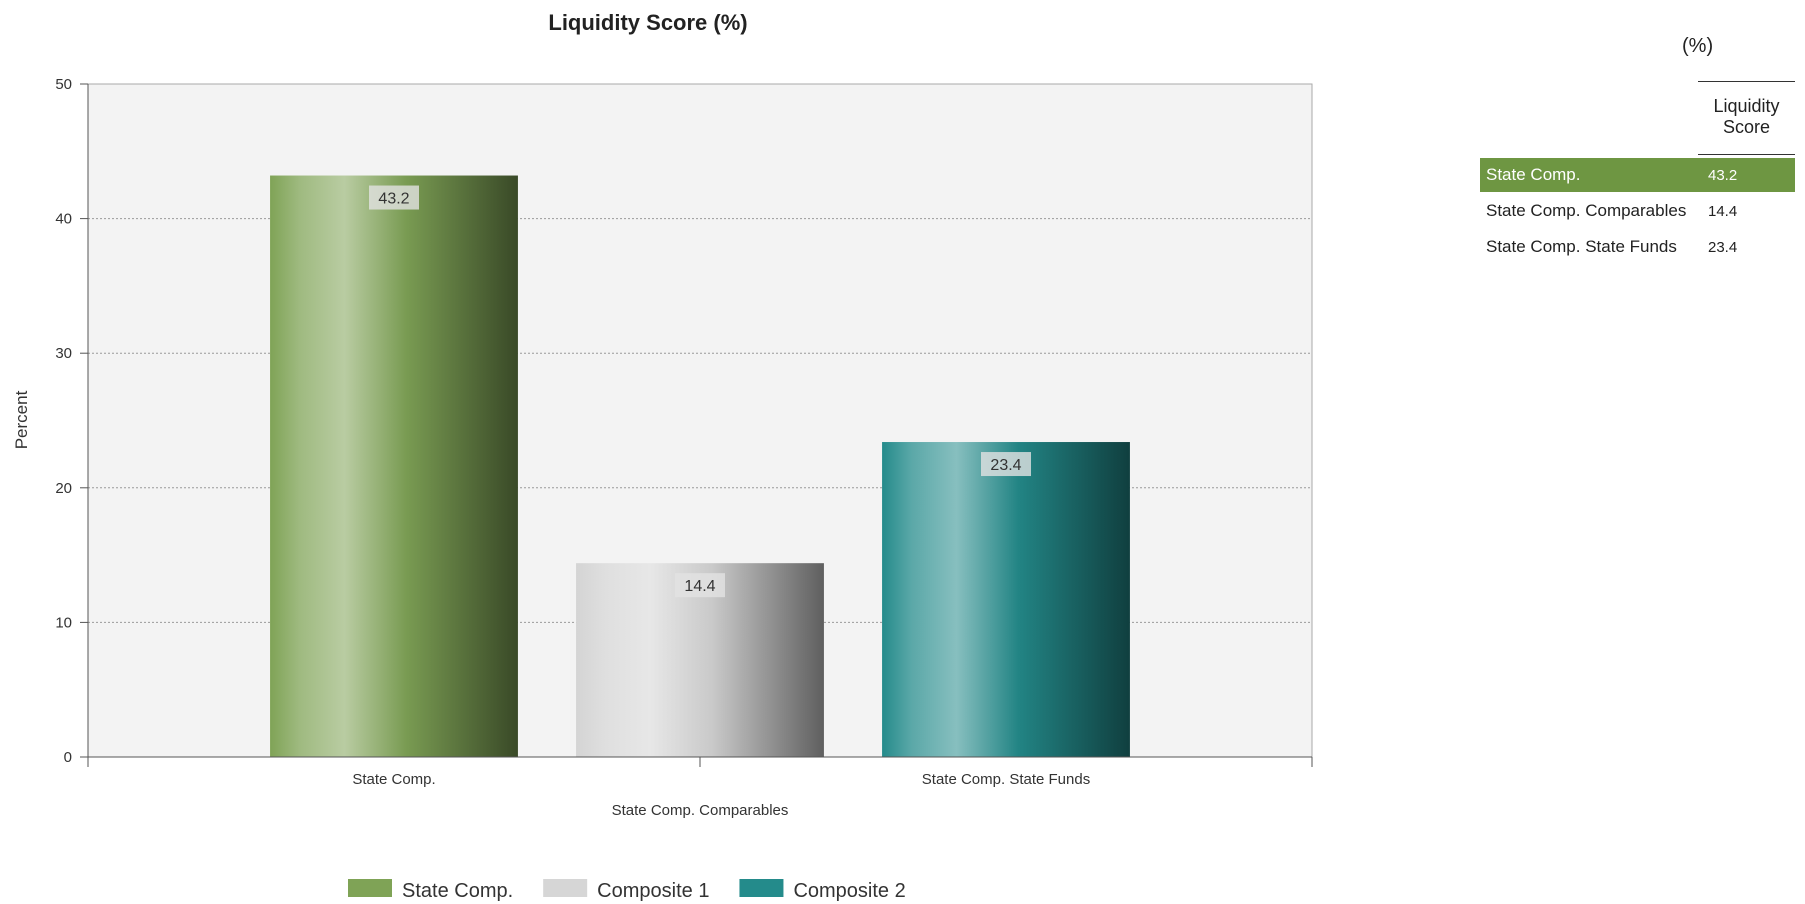  I want to click on table-row: State Comp. State Funds 23.4, so click(1637, 247).